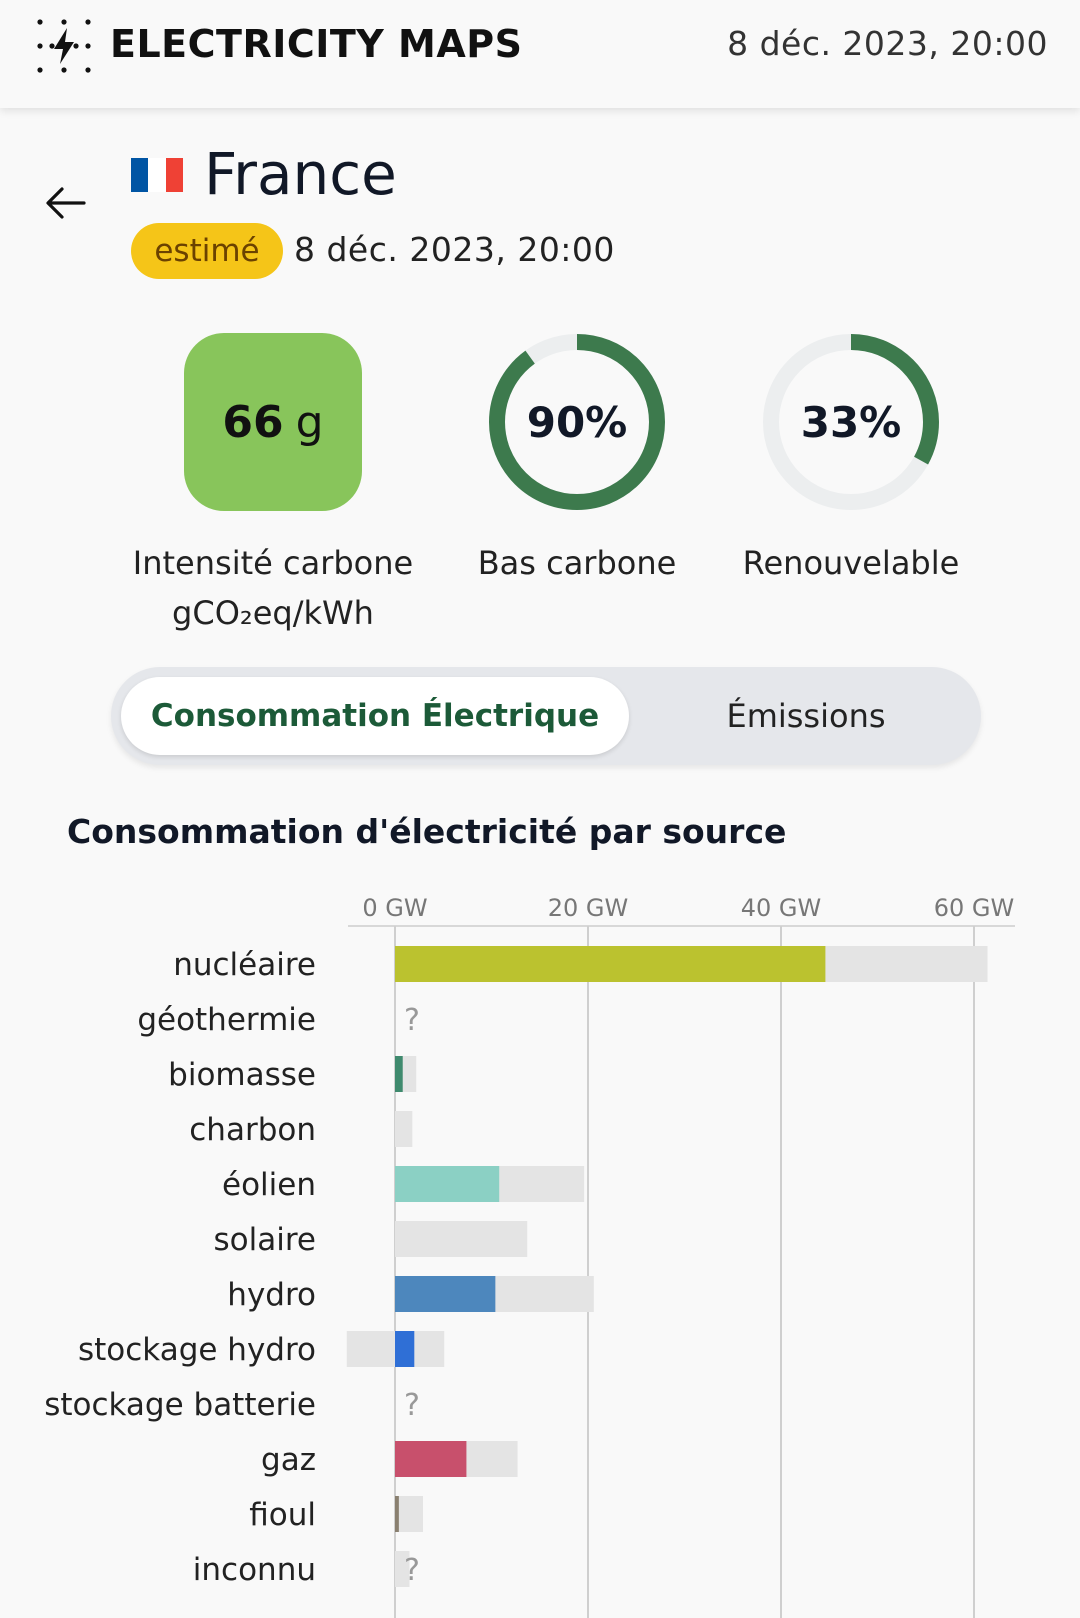 The image size is (1080, 1618). I want to click on category-label: nucléaire, so click(244, 965).